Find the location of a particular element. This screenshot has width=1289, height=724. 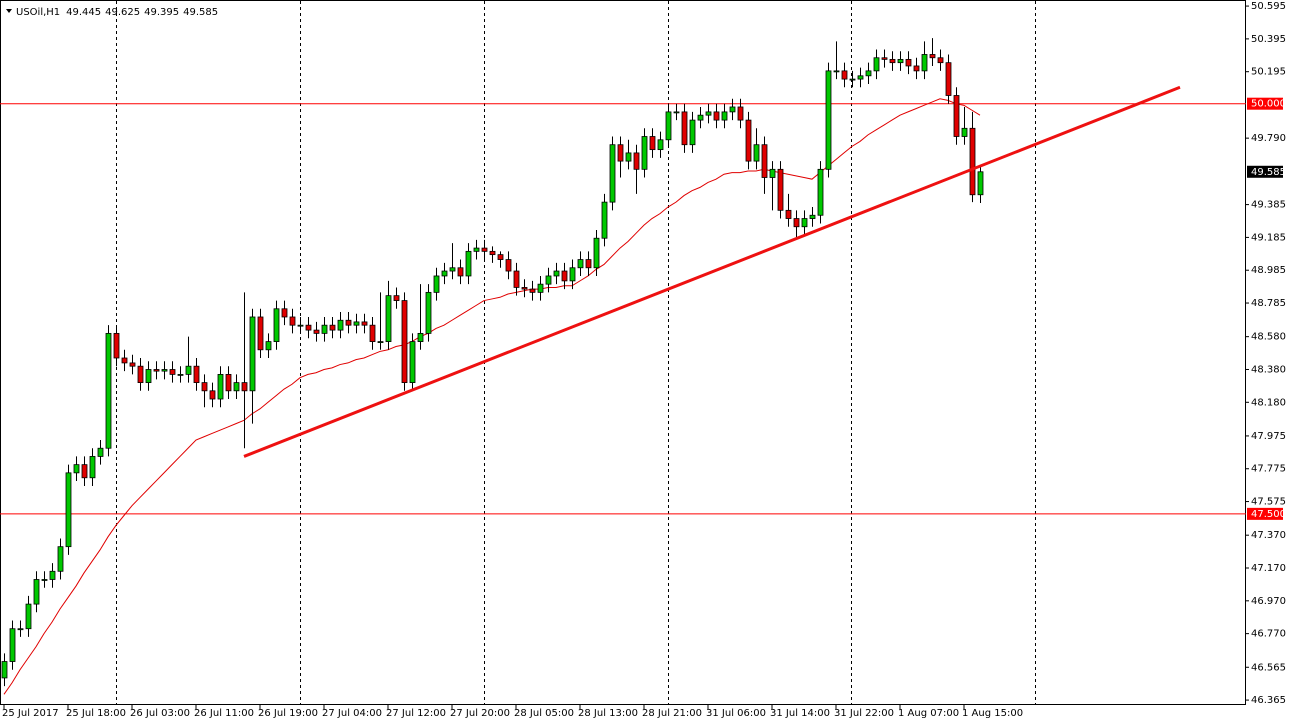

y-tick-label: 46.565 is located at coordinates (1268, 667).